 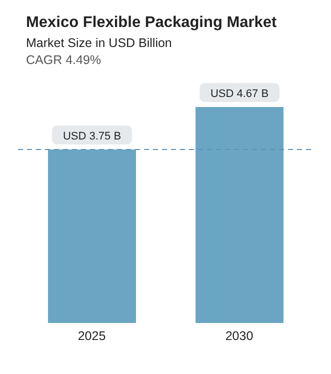 What do you see at coordinates (239, 94) in the screenshot?
I see `data-label: USD 4.67 B` at bounding box center [239, 94].